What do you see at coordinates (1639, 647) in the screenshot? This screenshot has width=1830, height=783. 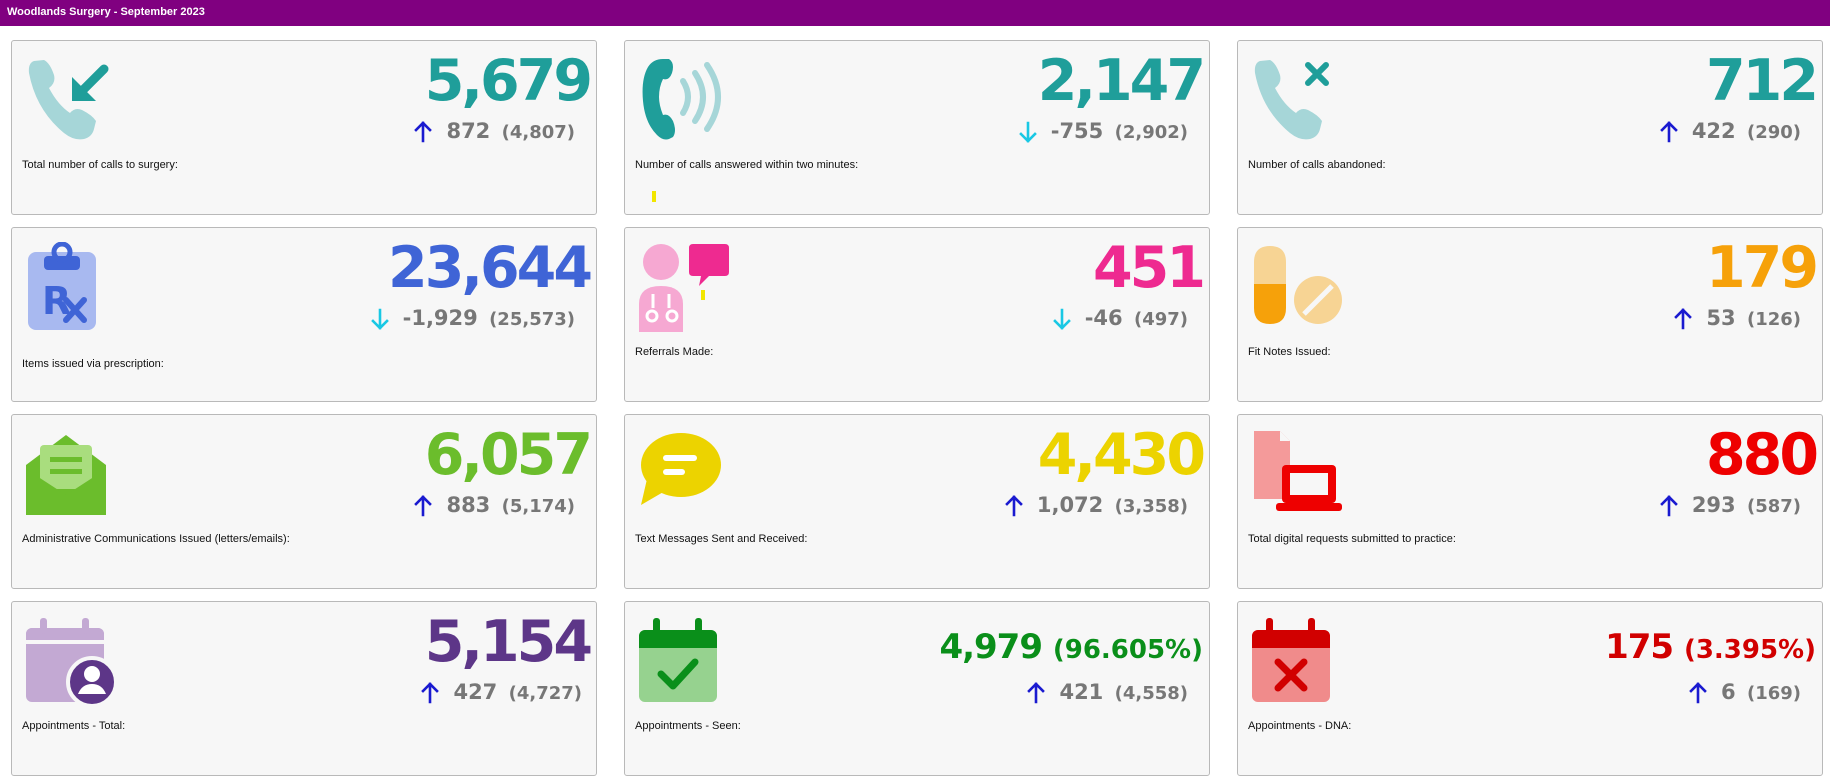 I see `appointments-dna-count: 175` at bounding box center [1639, 647].